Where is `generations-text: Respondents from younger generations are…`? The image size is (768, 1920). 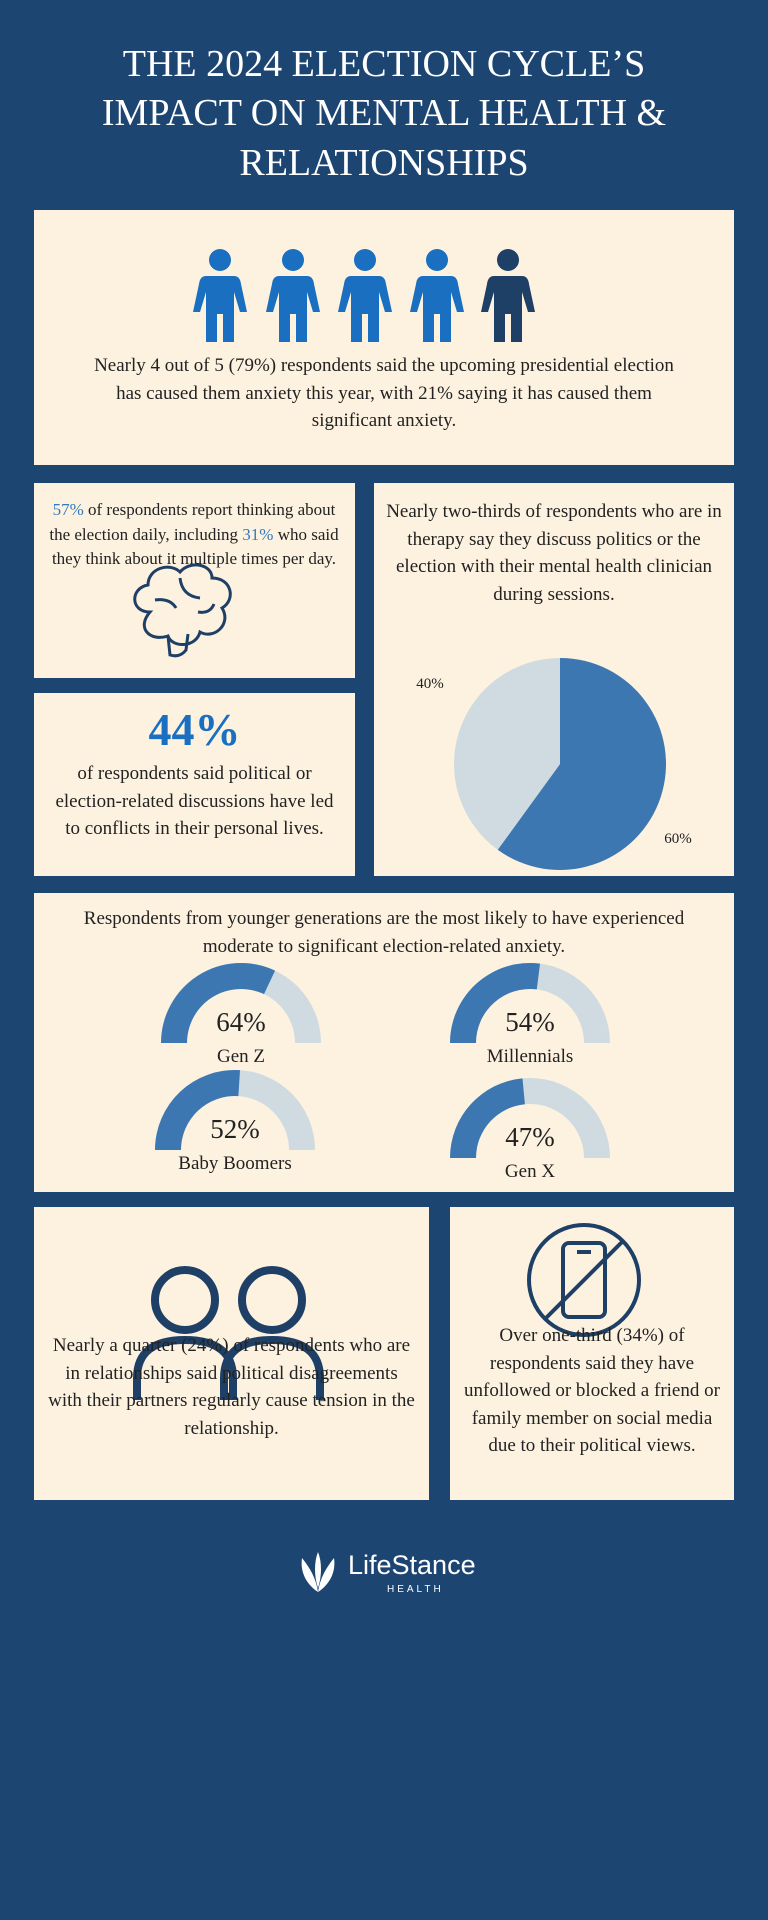 generations-text: Respondents from younger generations are… is located at coordinates (384, 932).